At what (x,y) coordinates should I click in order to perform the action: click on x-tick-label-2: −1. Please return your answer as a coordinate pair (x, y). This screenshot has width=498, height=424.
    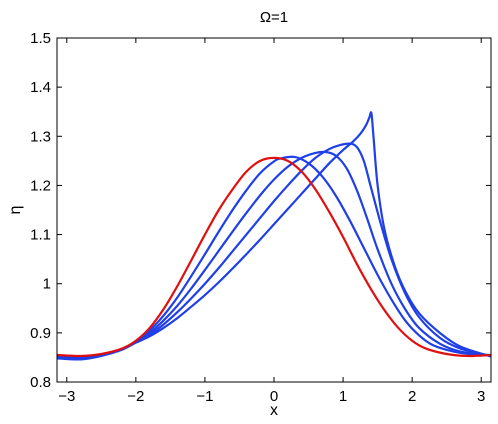
    Looking at the image, I should click on (204, 396).